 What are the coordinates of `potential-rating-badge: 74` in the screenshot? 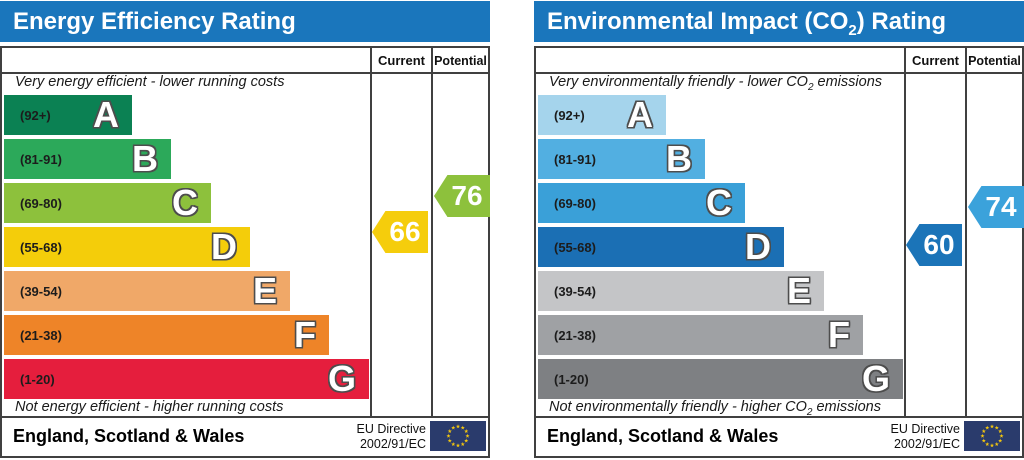 It's located at (996, 207).